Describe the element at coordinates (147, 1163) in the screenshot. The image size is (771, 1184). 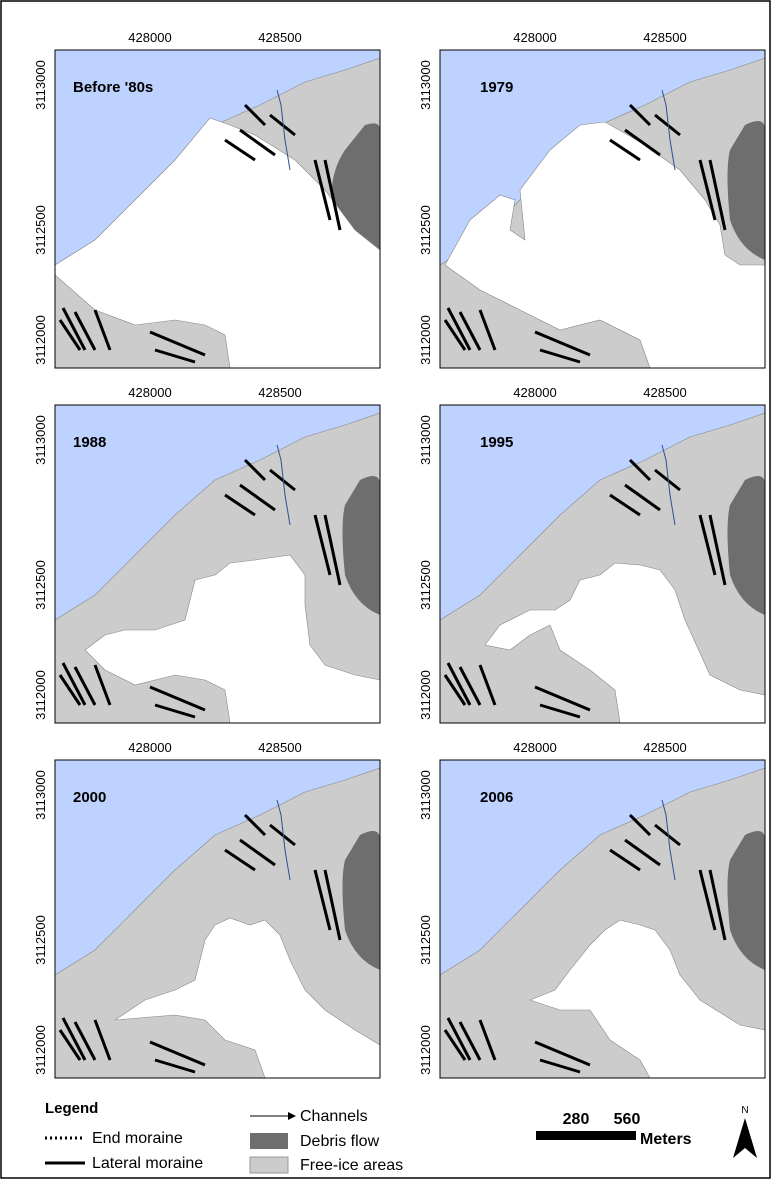
I see `legend-item: Lateral moraine` at that location.